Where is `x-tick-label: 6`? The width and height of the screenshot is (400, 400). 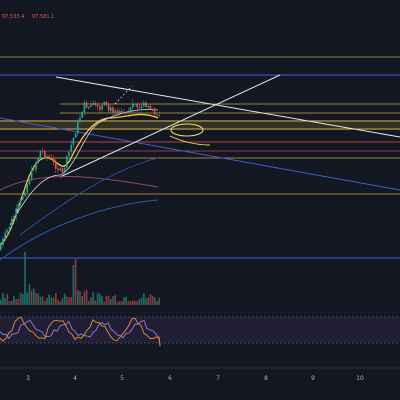 x-tick-label: 6 is located at coordinates (170, 378).